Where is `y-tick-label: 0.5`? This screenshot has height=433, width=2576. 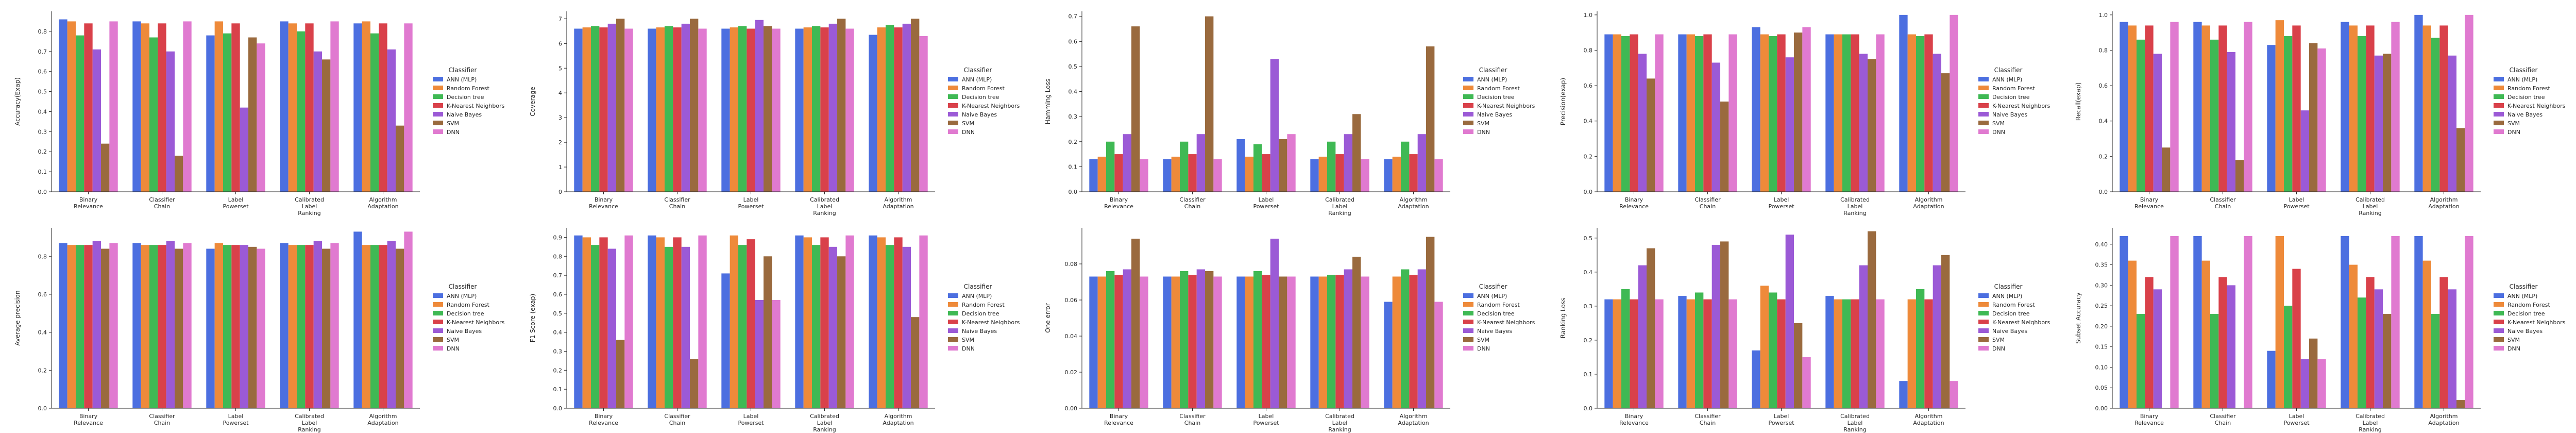 y-tick-label: 0.5 is located at coordinates (43, 92).